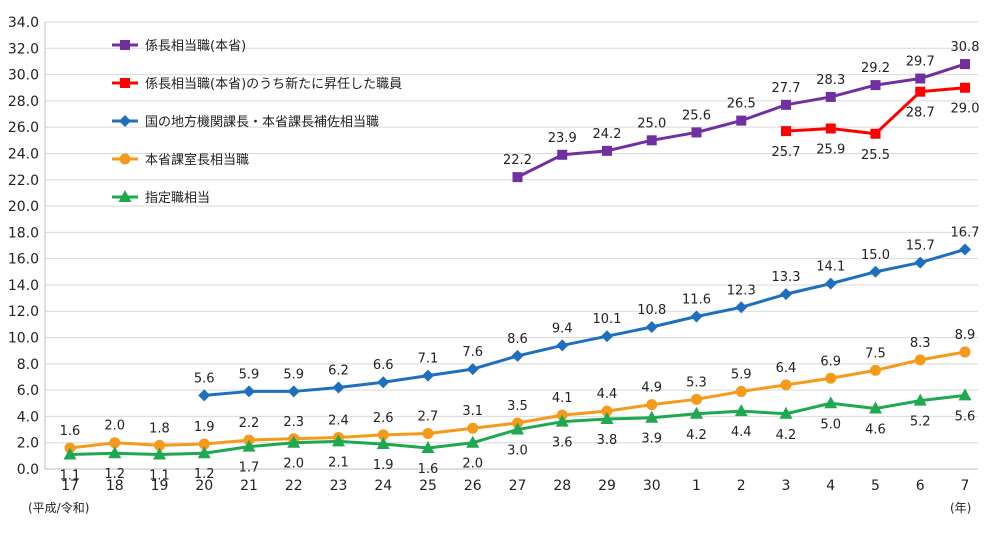  Describe the element at coordinates (23, 260) in the screenshot. I see `y-tick-label: 16.0` at that location.